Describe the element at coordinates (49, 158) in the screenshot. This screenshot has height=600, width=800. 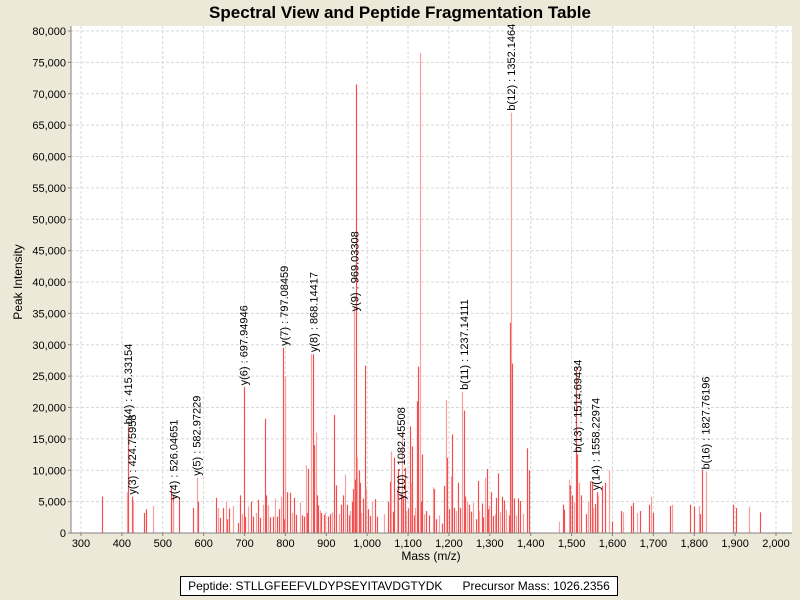
I see `y-tick-label: 60,000` at that location.